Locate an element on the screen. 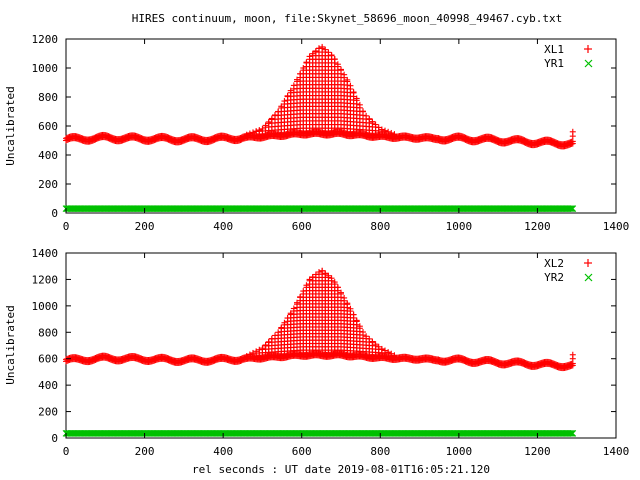  legend-marker-xl1 is located at coordinates (588, 49).